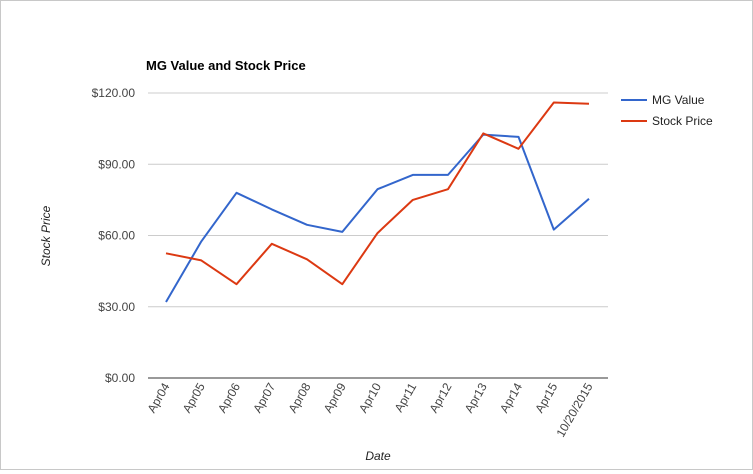  Describe the element at coordinates (226, 65) in the screenshot. I see `chart-title: MG Value and Stock Price` at that location.